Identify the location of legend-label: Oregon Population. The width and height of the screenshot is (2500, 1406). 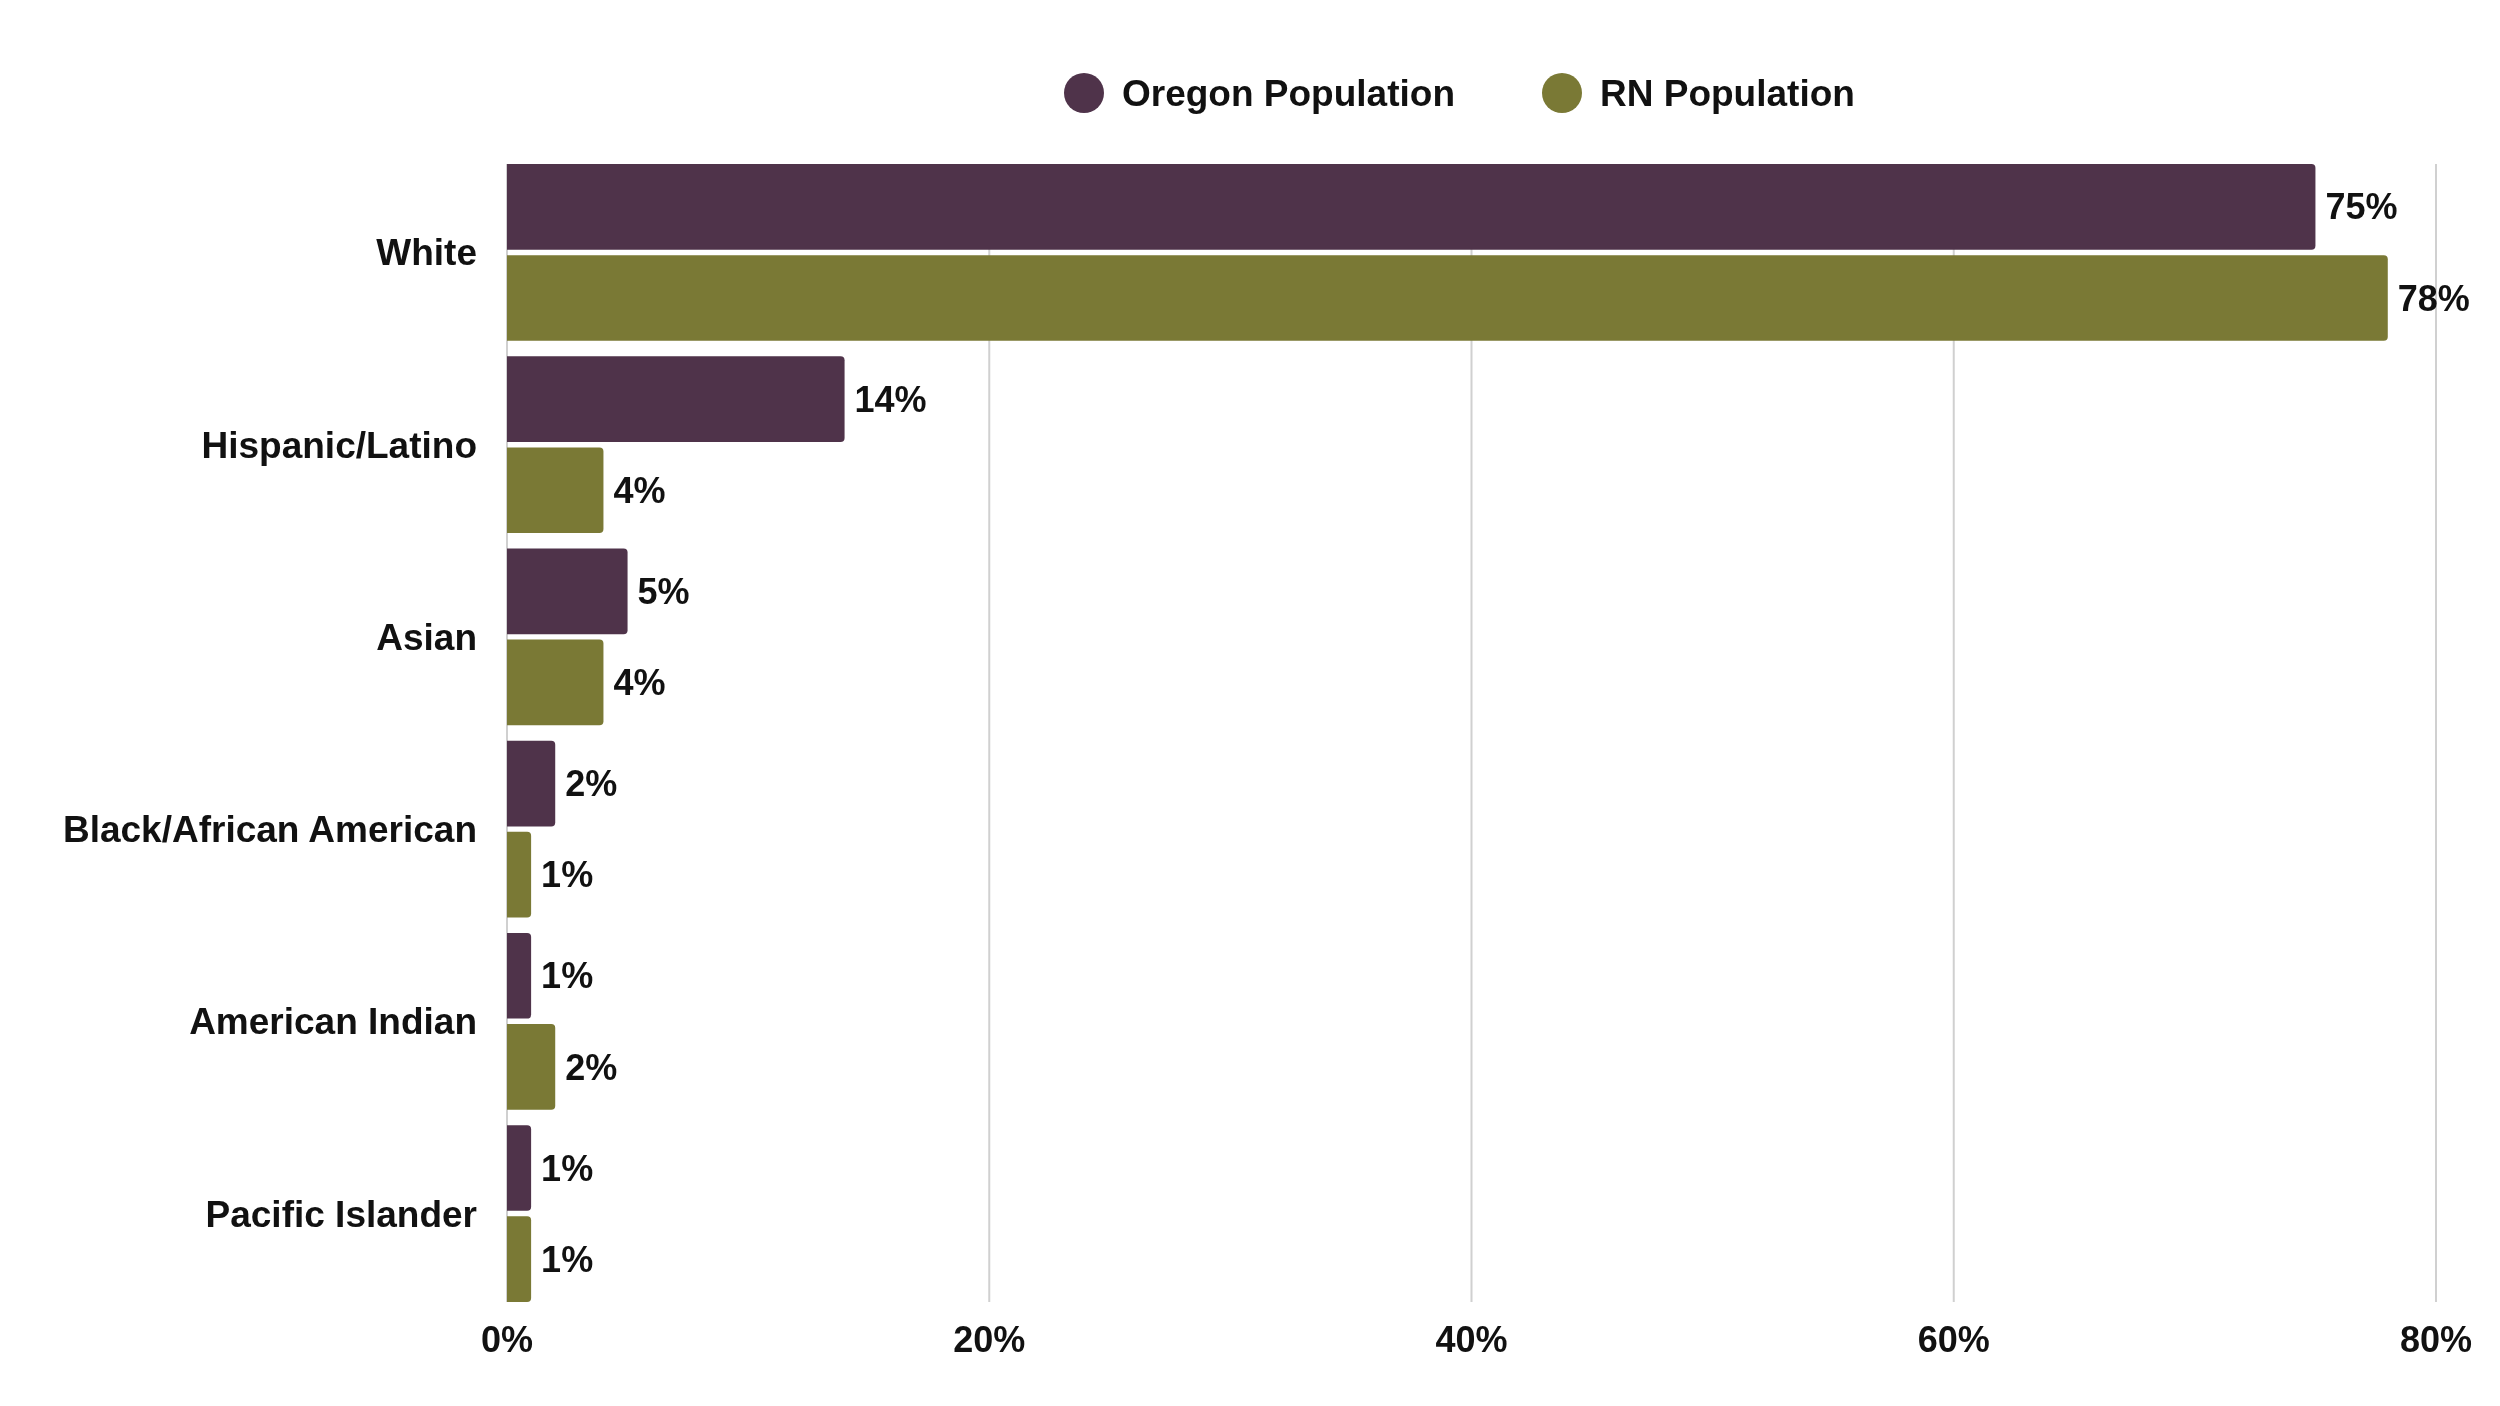
(1288, 93).